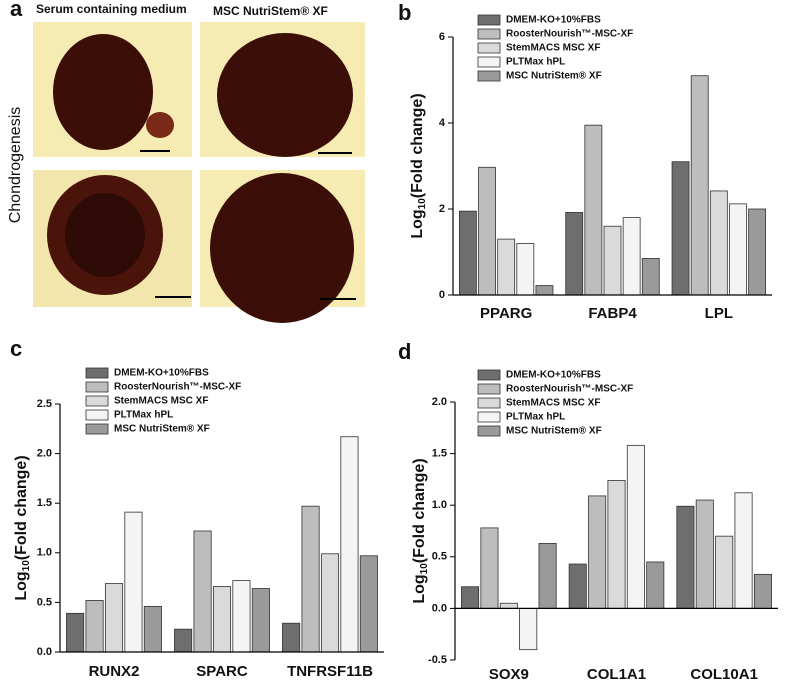  Describe the element at coordinates (719, 313) in the screenshot. I see `x-tick-label: LPL` at that location.